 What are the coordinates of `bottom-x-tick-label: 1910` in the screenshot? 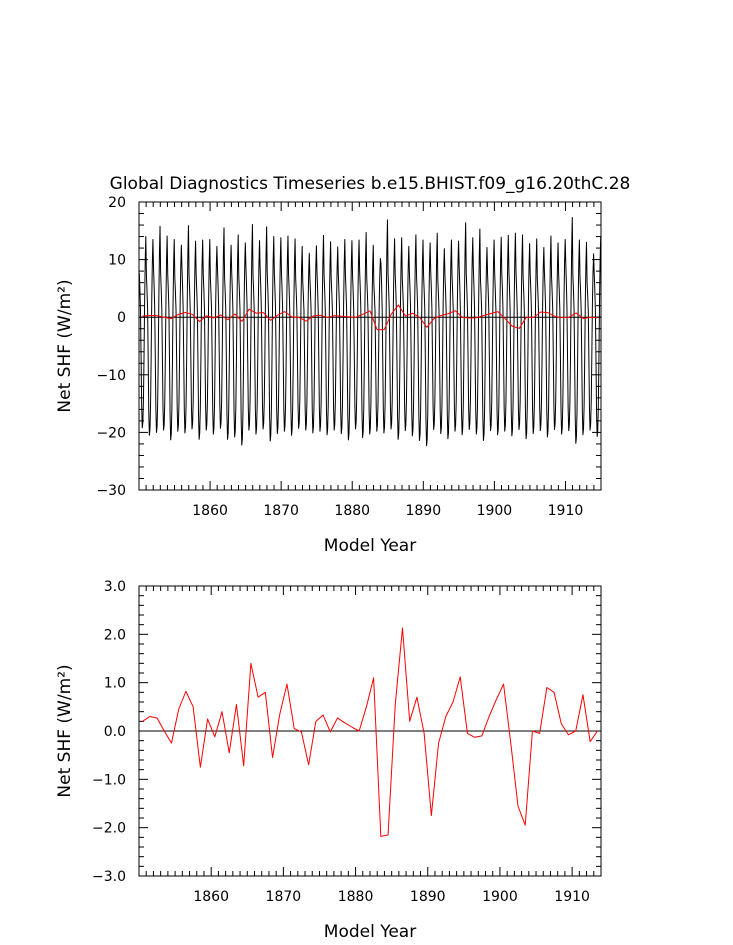 It's located at (572, 897).